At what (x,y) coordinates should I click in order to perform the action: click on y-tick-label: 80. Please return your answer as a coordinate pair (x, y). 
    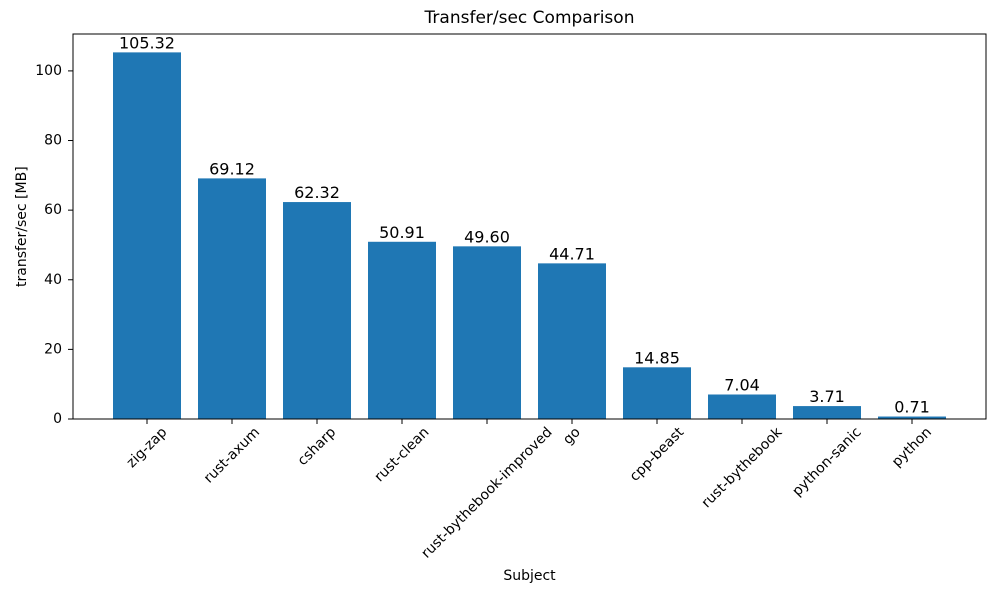
    Looking at the image, I should click on (53, 141).